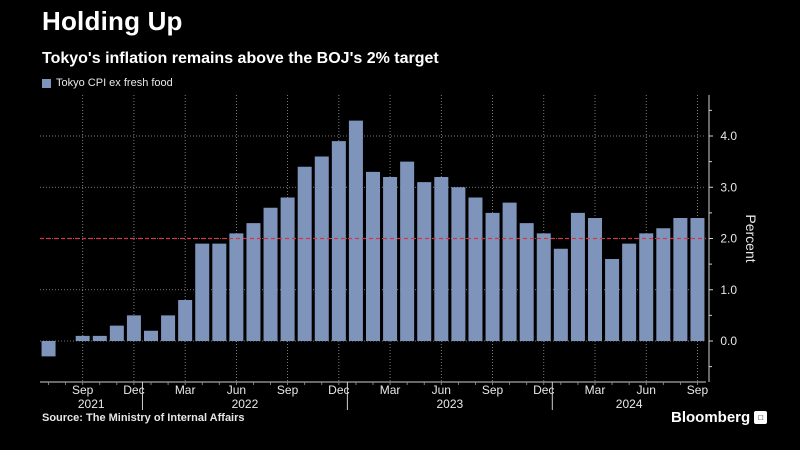  What do you see at coordinates (46, 83) in the screenshot?
I see `legend-swatch` at bounding box center [46, 83].